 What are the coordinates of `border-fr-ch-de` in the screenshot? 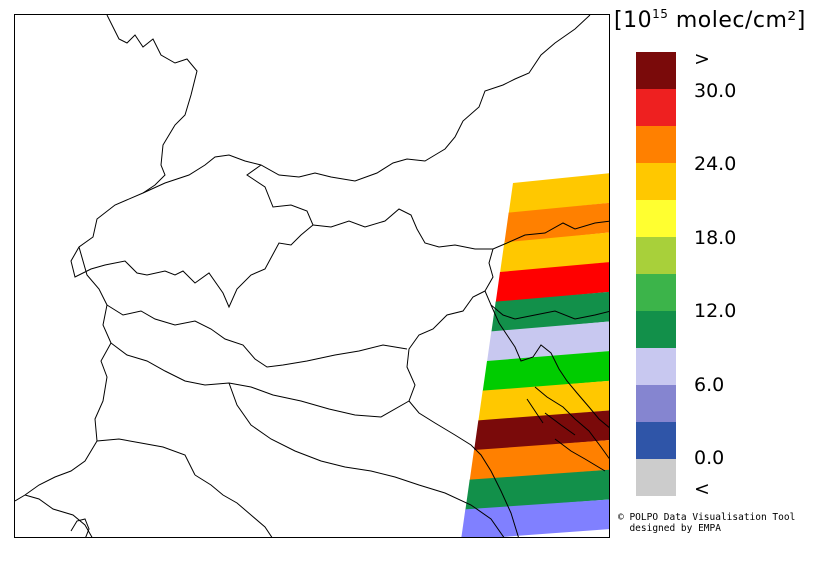 It's located at (152, 104).